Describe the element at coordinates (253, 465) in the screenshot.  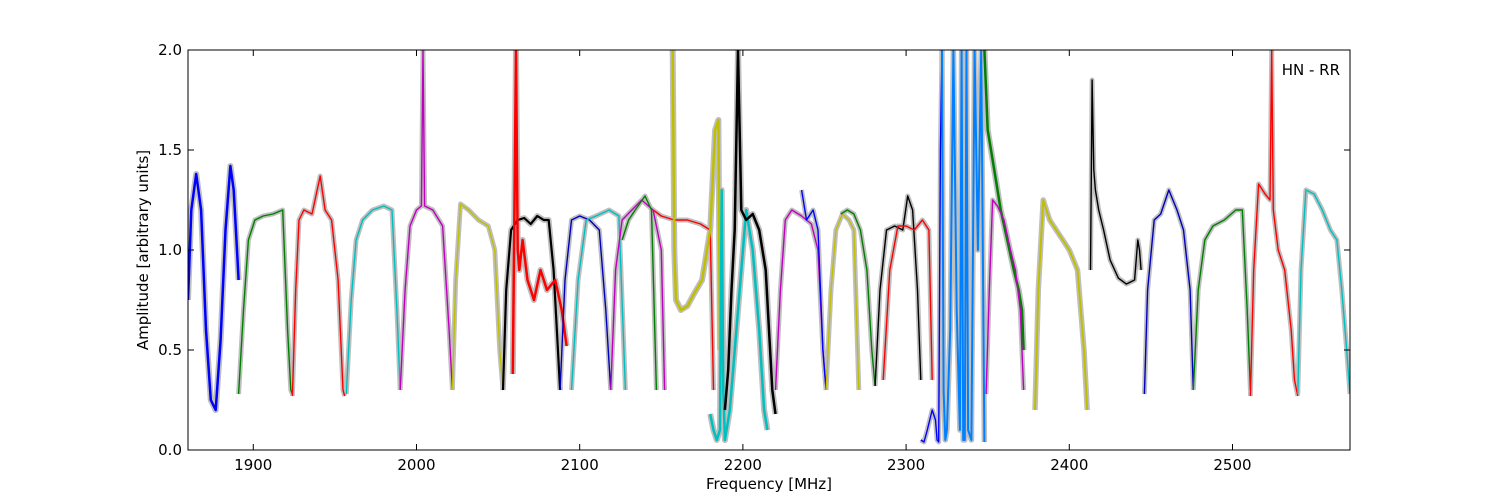
I see `x-tick-label: 1900` at that location.